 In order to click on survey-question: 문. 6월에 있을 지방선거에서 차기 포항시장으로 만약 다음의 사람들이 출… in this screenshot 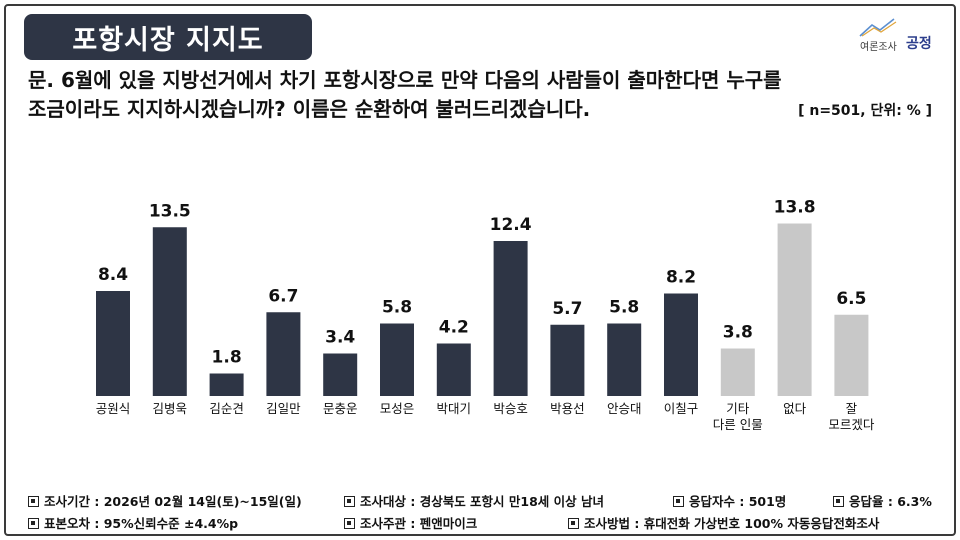, I will do `click(488, 95)`.